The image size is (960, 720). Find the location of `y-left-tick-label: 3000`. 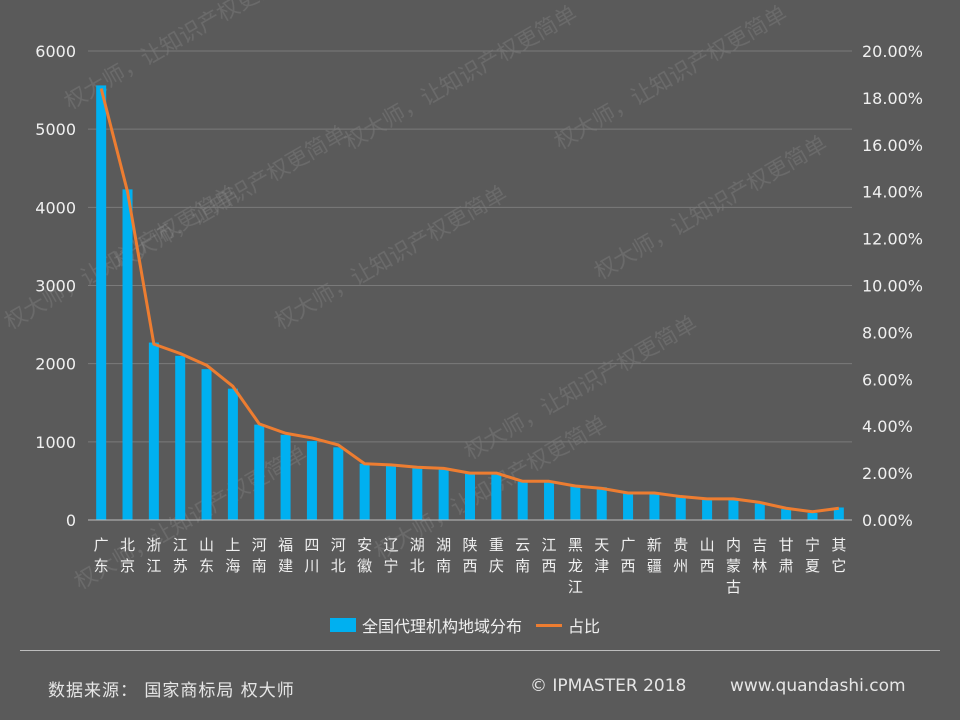

y-left-tick-label: 3000 is located at coordinates (55, 286).